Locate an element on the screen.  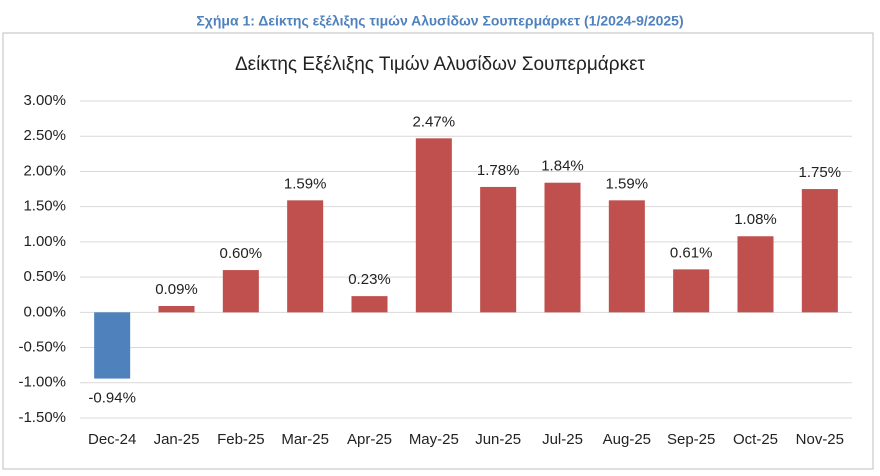
value-label: -0.94% is located at coordinates (112, 398).